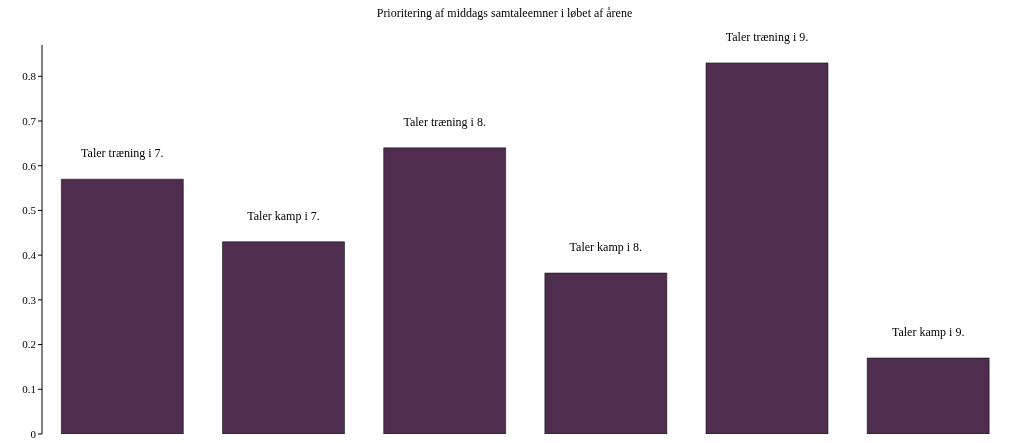 The image size is (1009, 443). What do you see at coordinates (444, 121) in the screenshot?
I see `x-tick-label: Taler træning i 8.` at bounding box center [444, 121].